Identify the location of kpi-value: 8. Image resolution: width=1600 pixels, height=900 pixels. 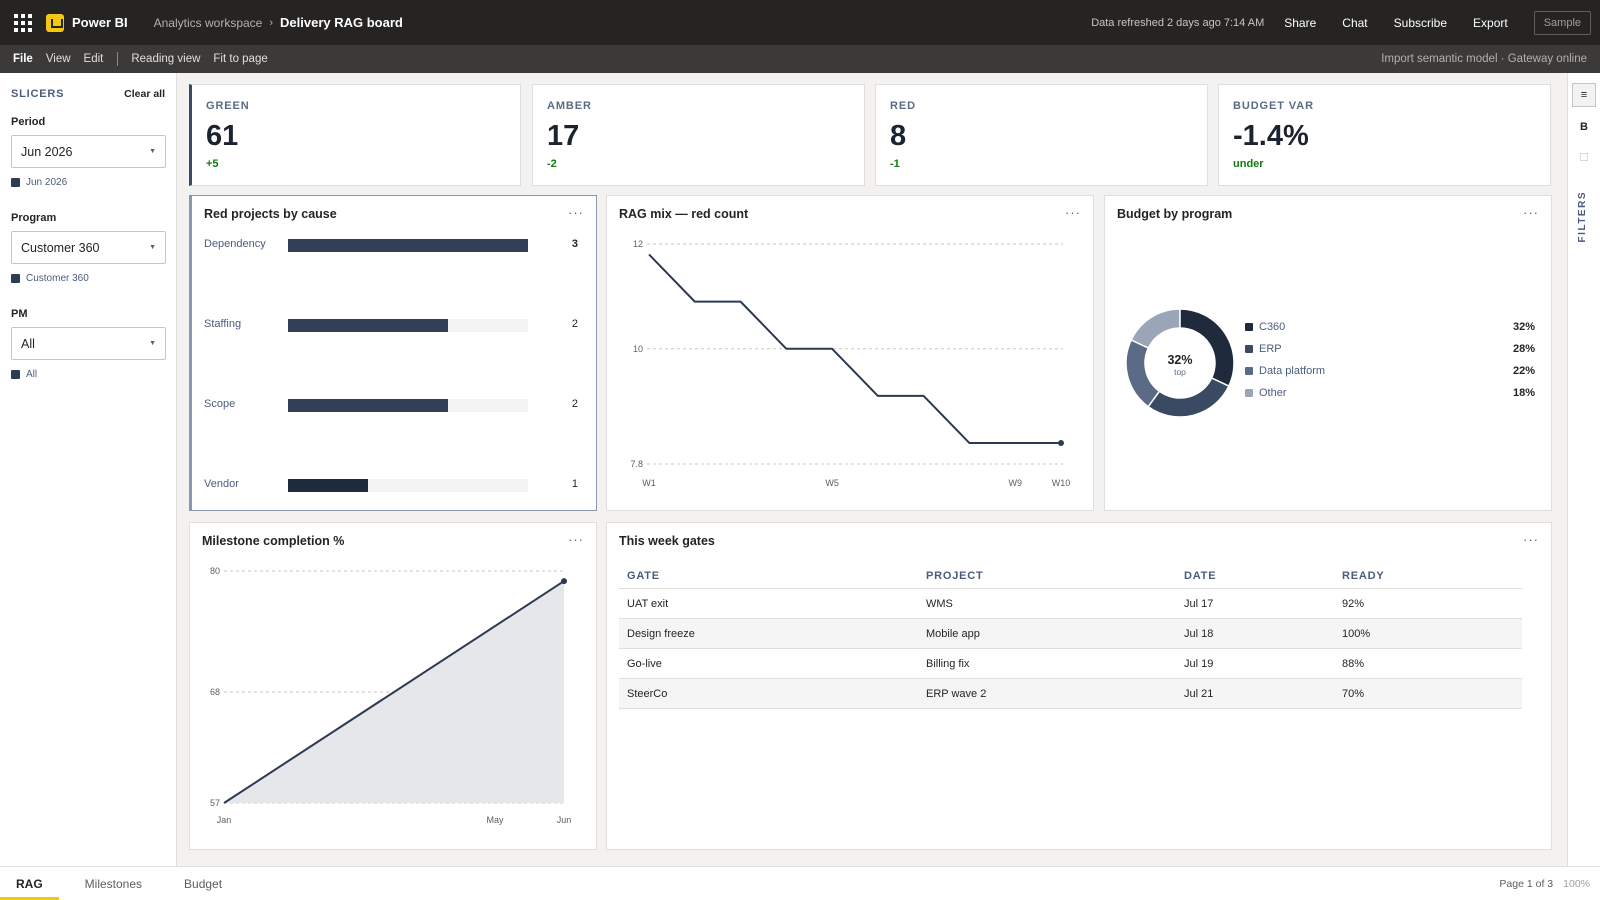
(898, 136).